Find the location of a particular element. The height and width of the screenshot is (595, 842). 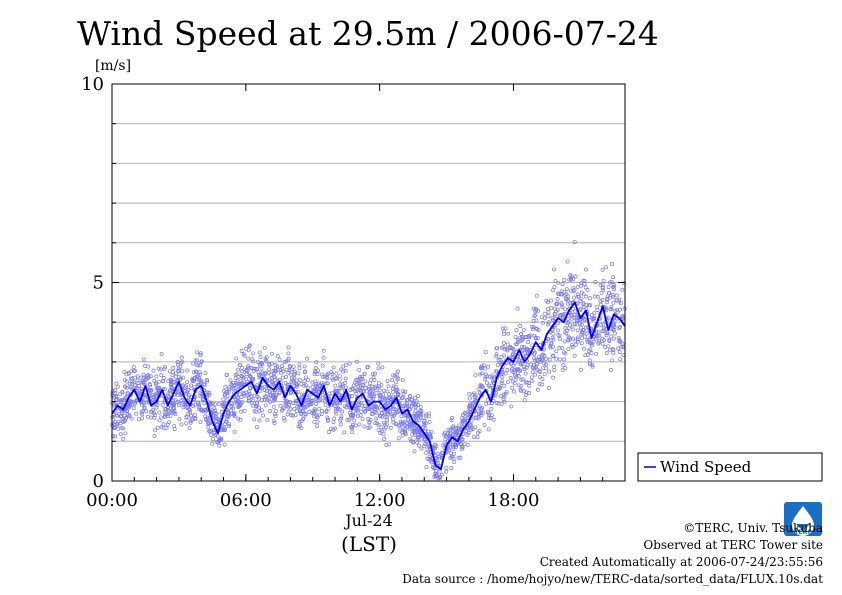

y-axis-label: [m/s] is located at coordinates (113, 66).